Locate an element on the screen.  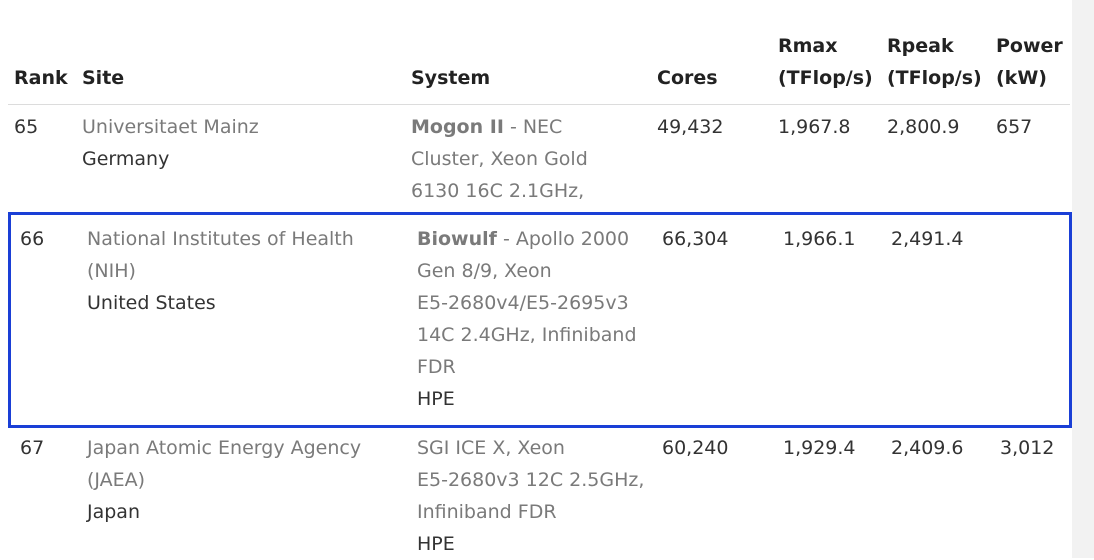
site-country: Germany is located at coordinates (126, 159).